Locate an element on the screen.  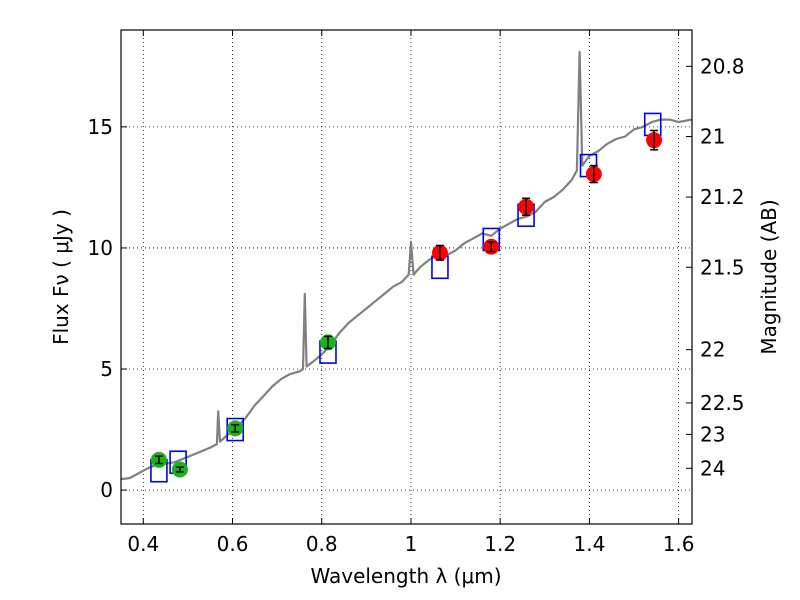
y-axis-label: Flux Fν ( μJy ) is located at coordinates (61, 277).